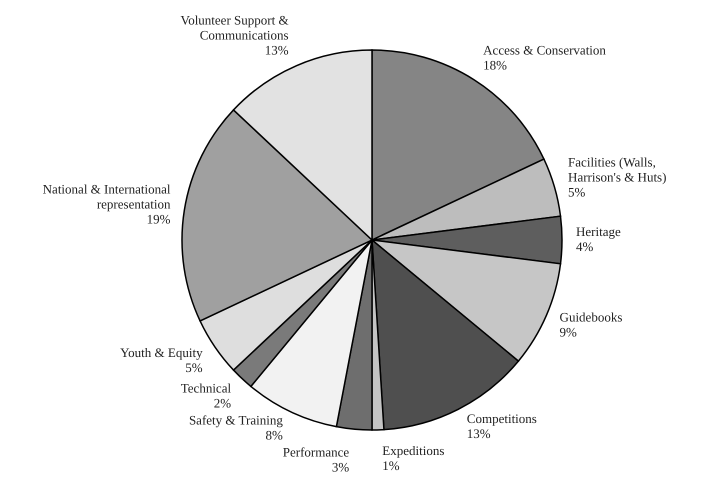 Image resolution: width=721 pixels, height=497 pixels. Describe the element at coordinates (223, 402) in the screenshot. I see `data-label: 2%` at that location.